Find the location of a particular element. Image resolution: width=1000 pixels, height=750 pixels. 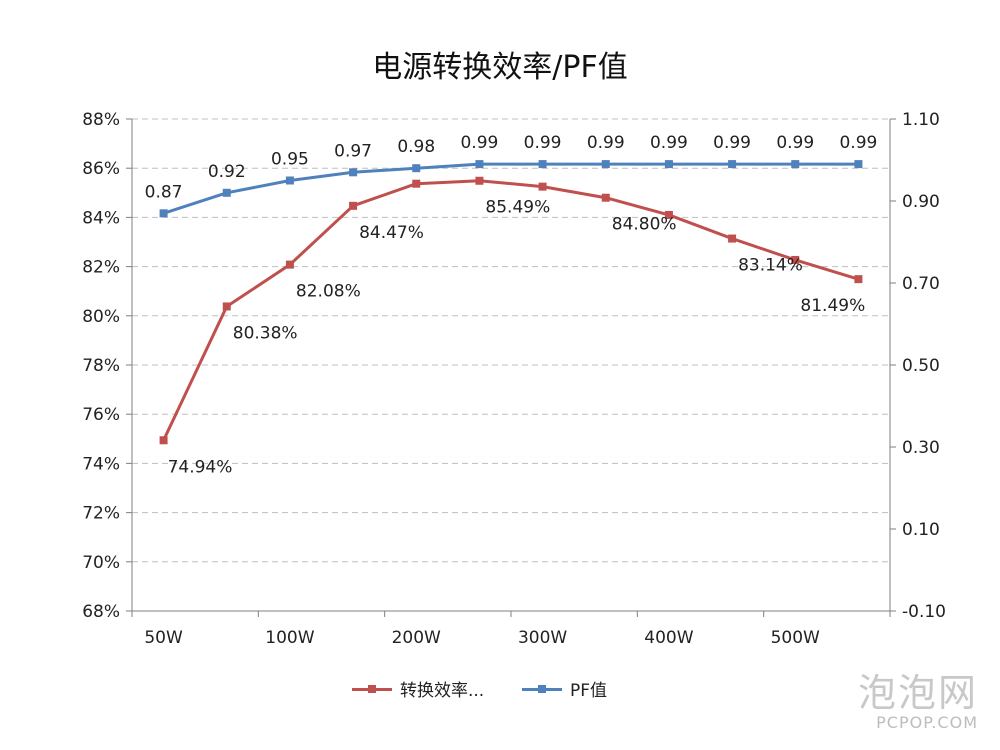

x-tick-label: 200W is located at coordinates (416, 638).